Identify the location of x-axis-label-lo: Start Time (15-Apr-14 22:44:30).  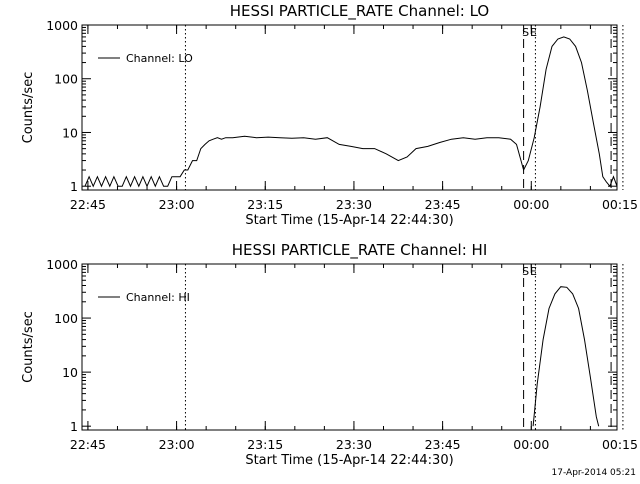
(349, 220).